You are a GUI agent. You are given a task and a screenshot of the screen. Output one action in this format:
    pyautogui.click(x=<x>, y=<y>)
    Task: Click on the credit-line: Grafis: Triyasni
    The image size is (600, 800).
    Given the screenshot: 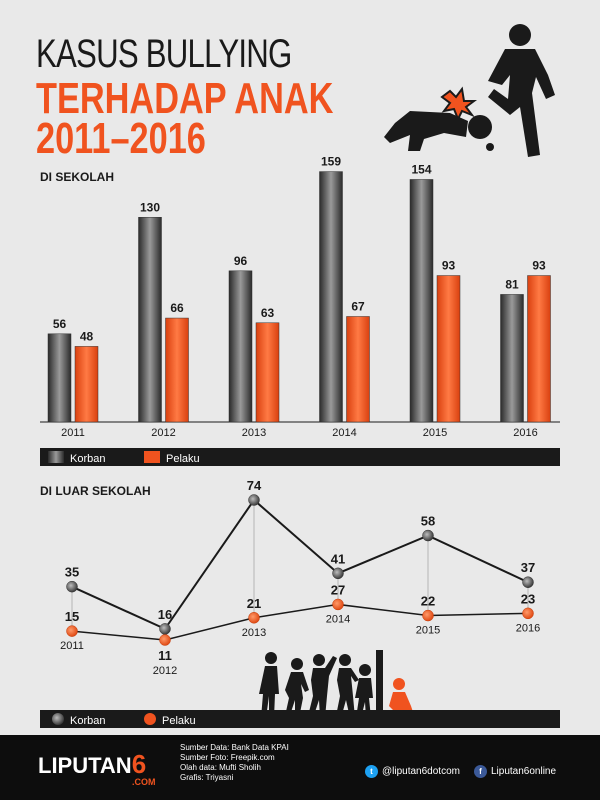 What is the action you would take?
    pyautogui.click(x=207, y=777)
    